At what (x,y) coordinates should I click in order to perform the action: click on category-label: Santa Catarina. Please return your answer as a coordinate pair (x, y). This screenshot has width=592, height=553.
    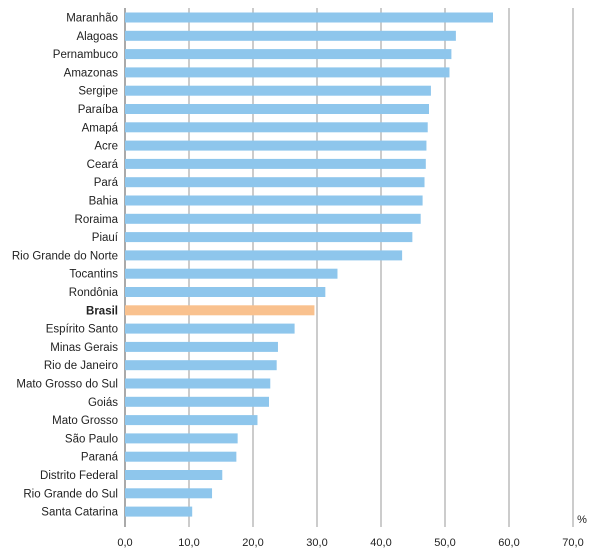
    Looking at the image, I should click on (79, 513).